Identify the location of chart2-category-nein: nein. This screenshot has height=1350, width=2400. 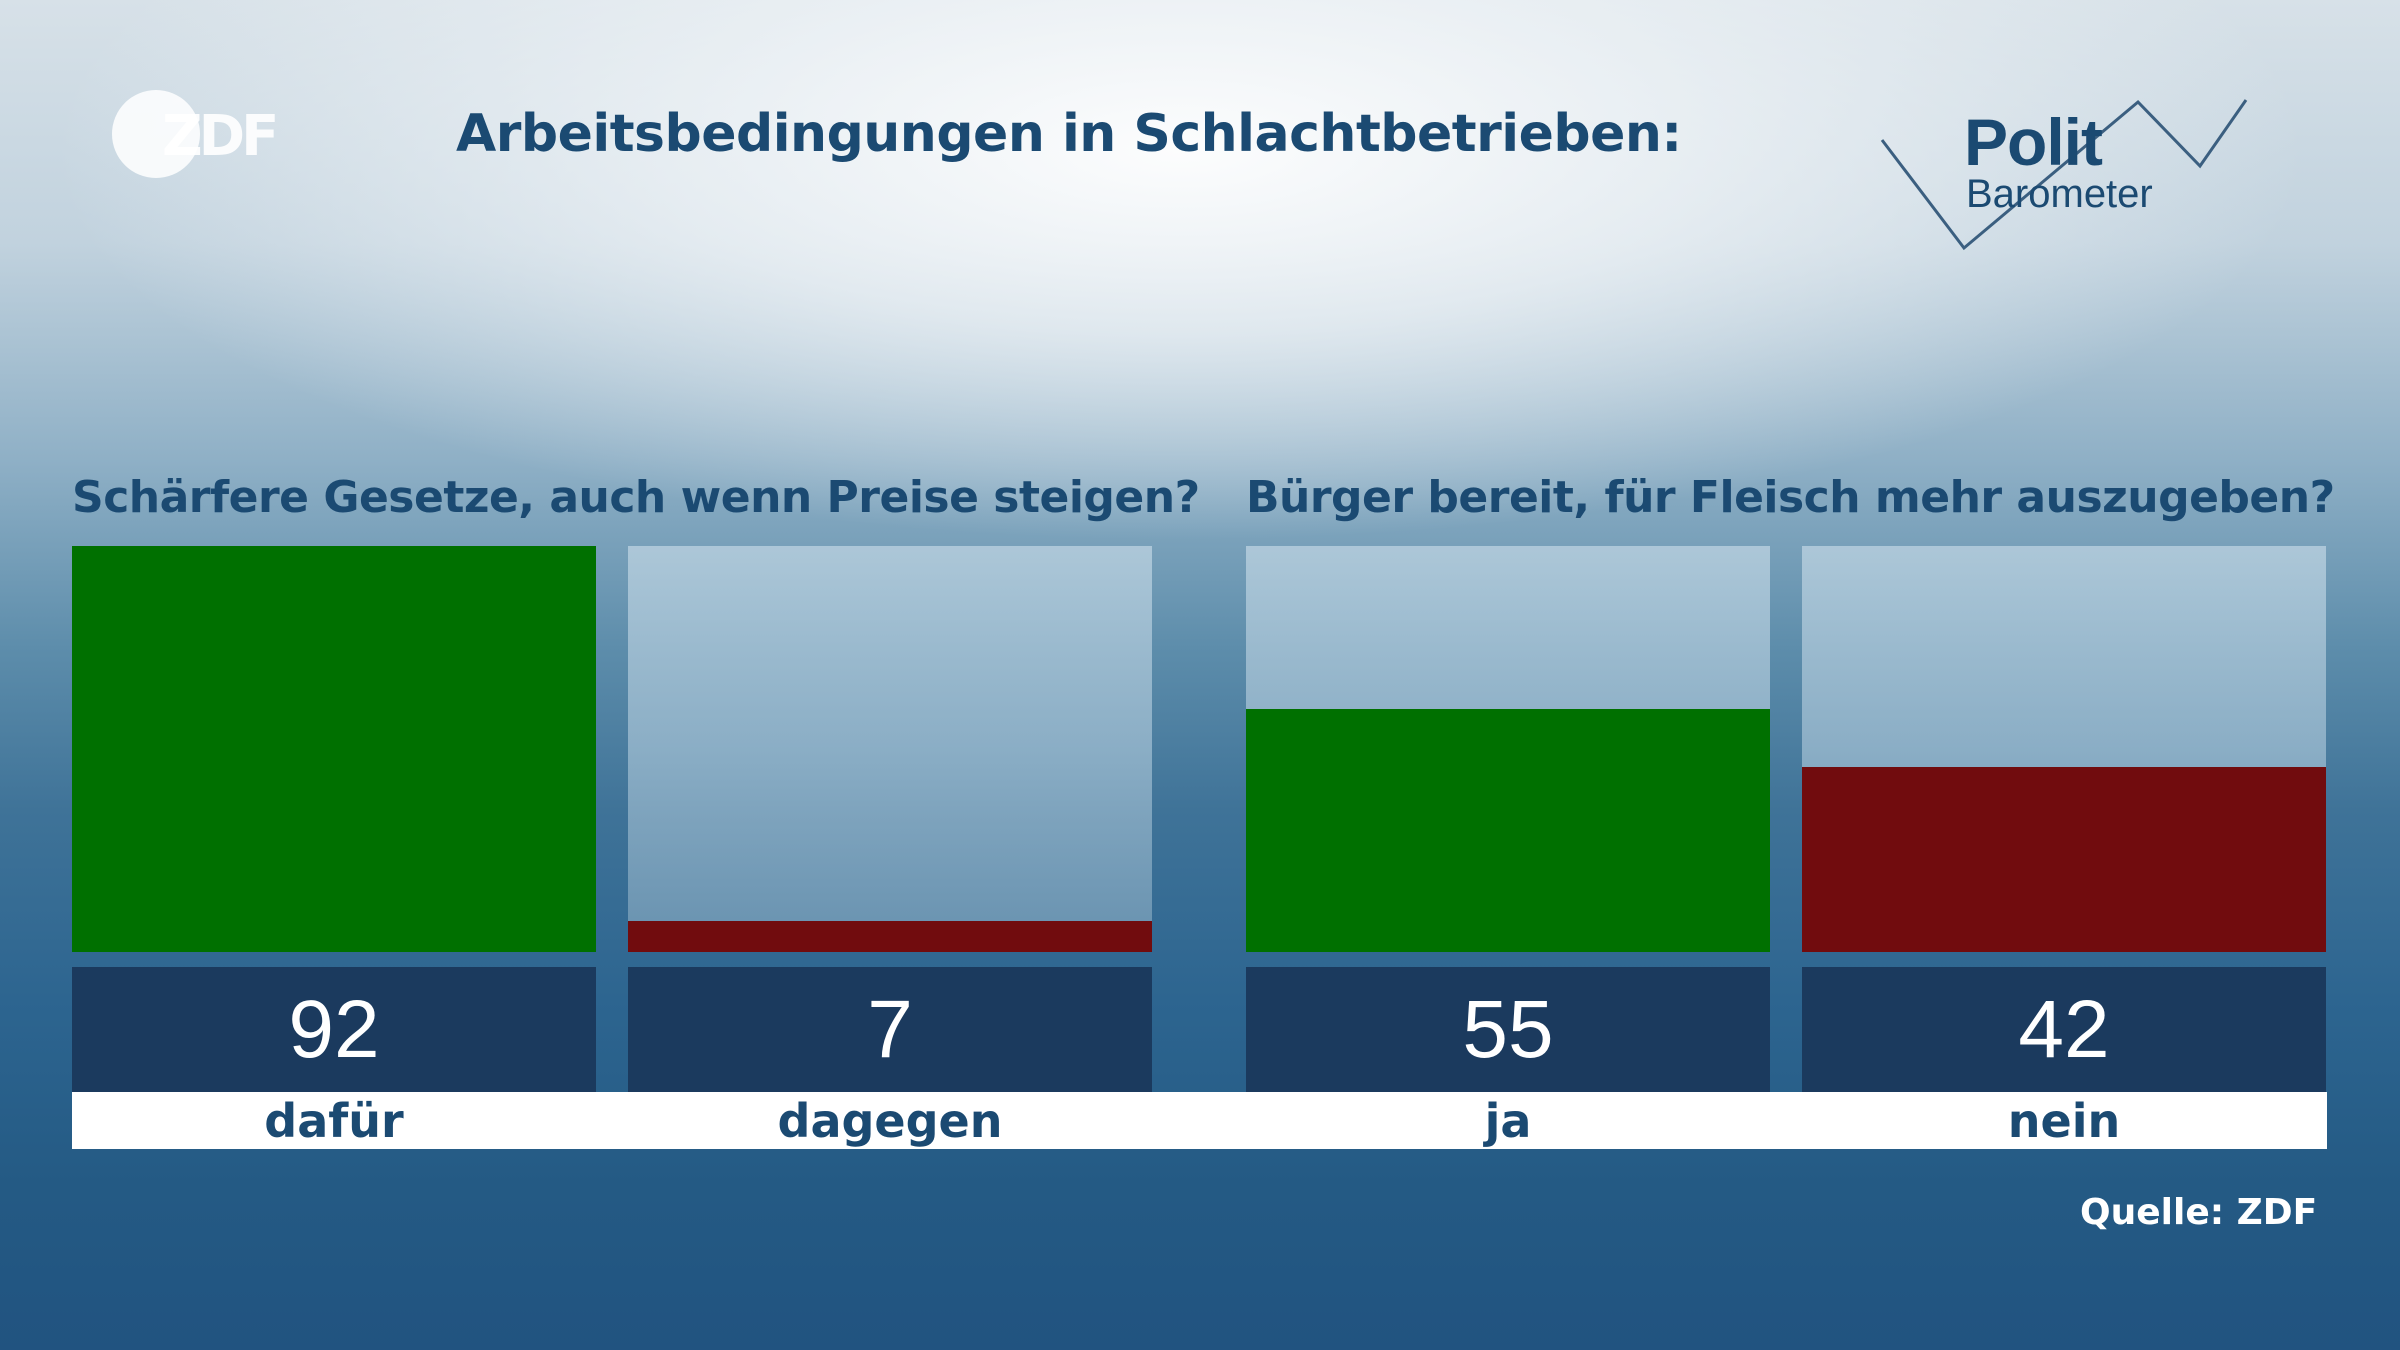
(2064, 1120).